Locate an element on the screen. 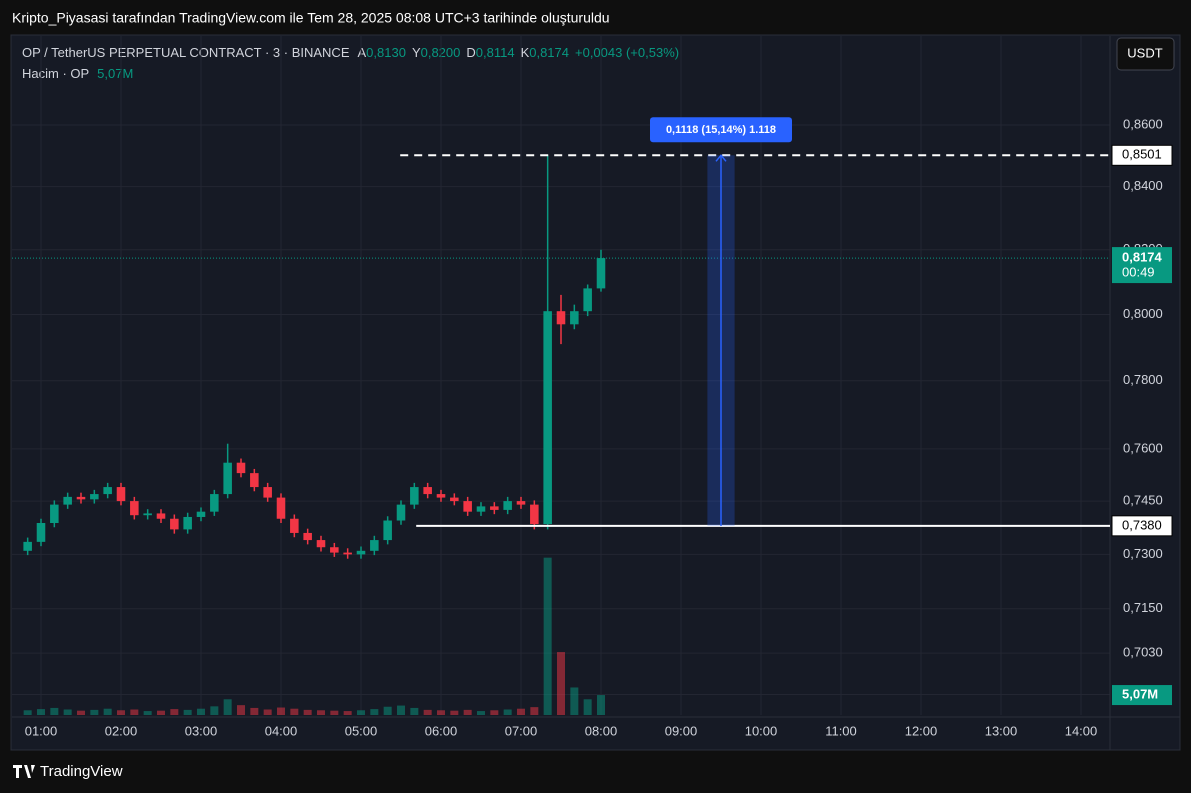 The image size is (1191, 793). measure-label-box is located at coordinates (721, 130).